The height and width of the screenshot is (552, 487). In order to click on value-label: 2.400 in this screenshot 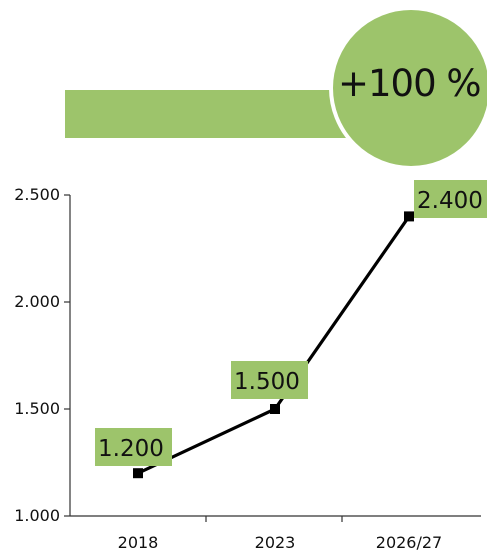, I will do `click(450, 201)`.